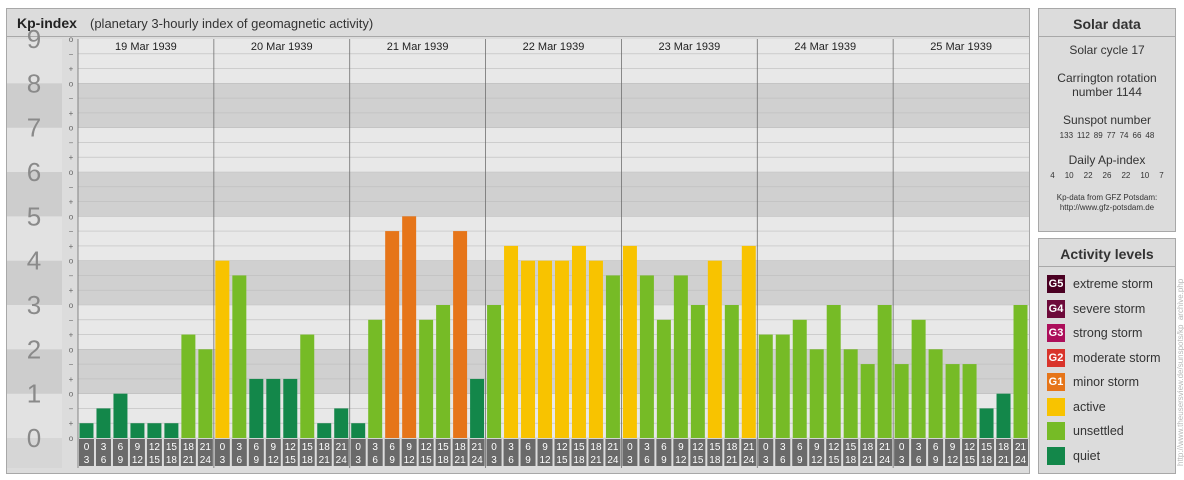 The width and height of the screenshot is (1184, 480). I want to click on y-tick-label: 9, so click(34, 39).